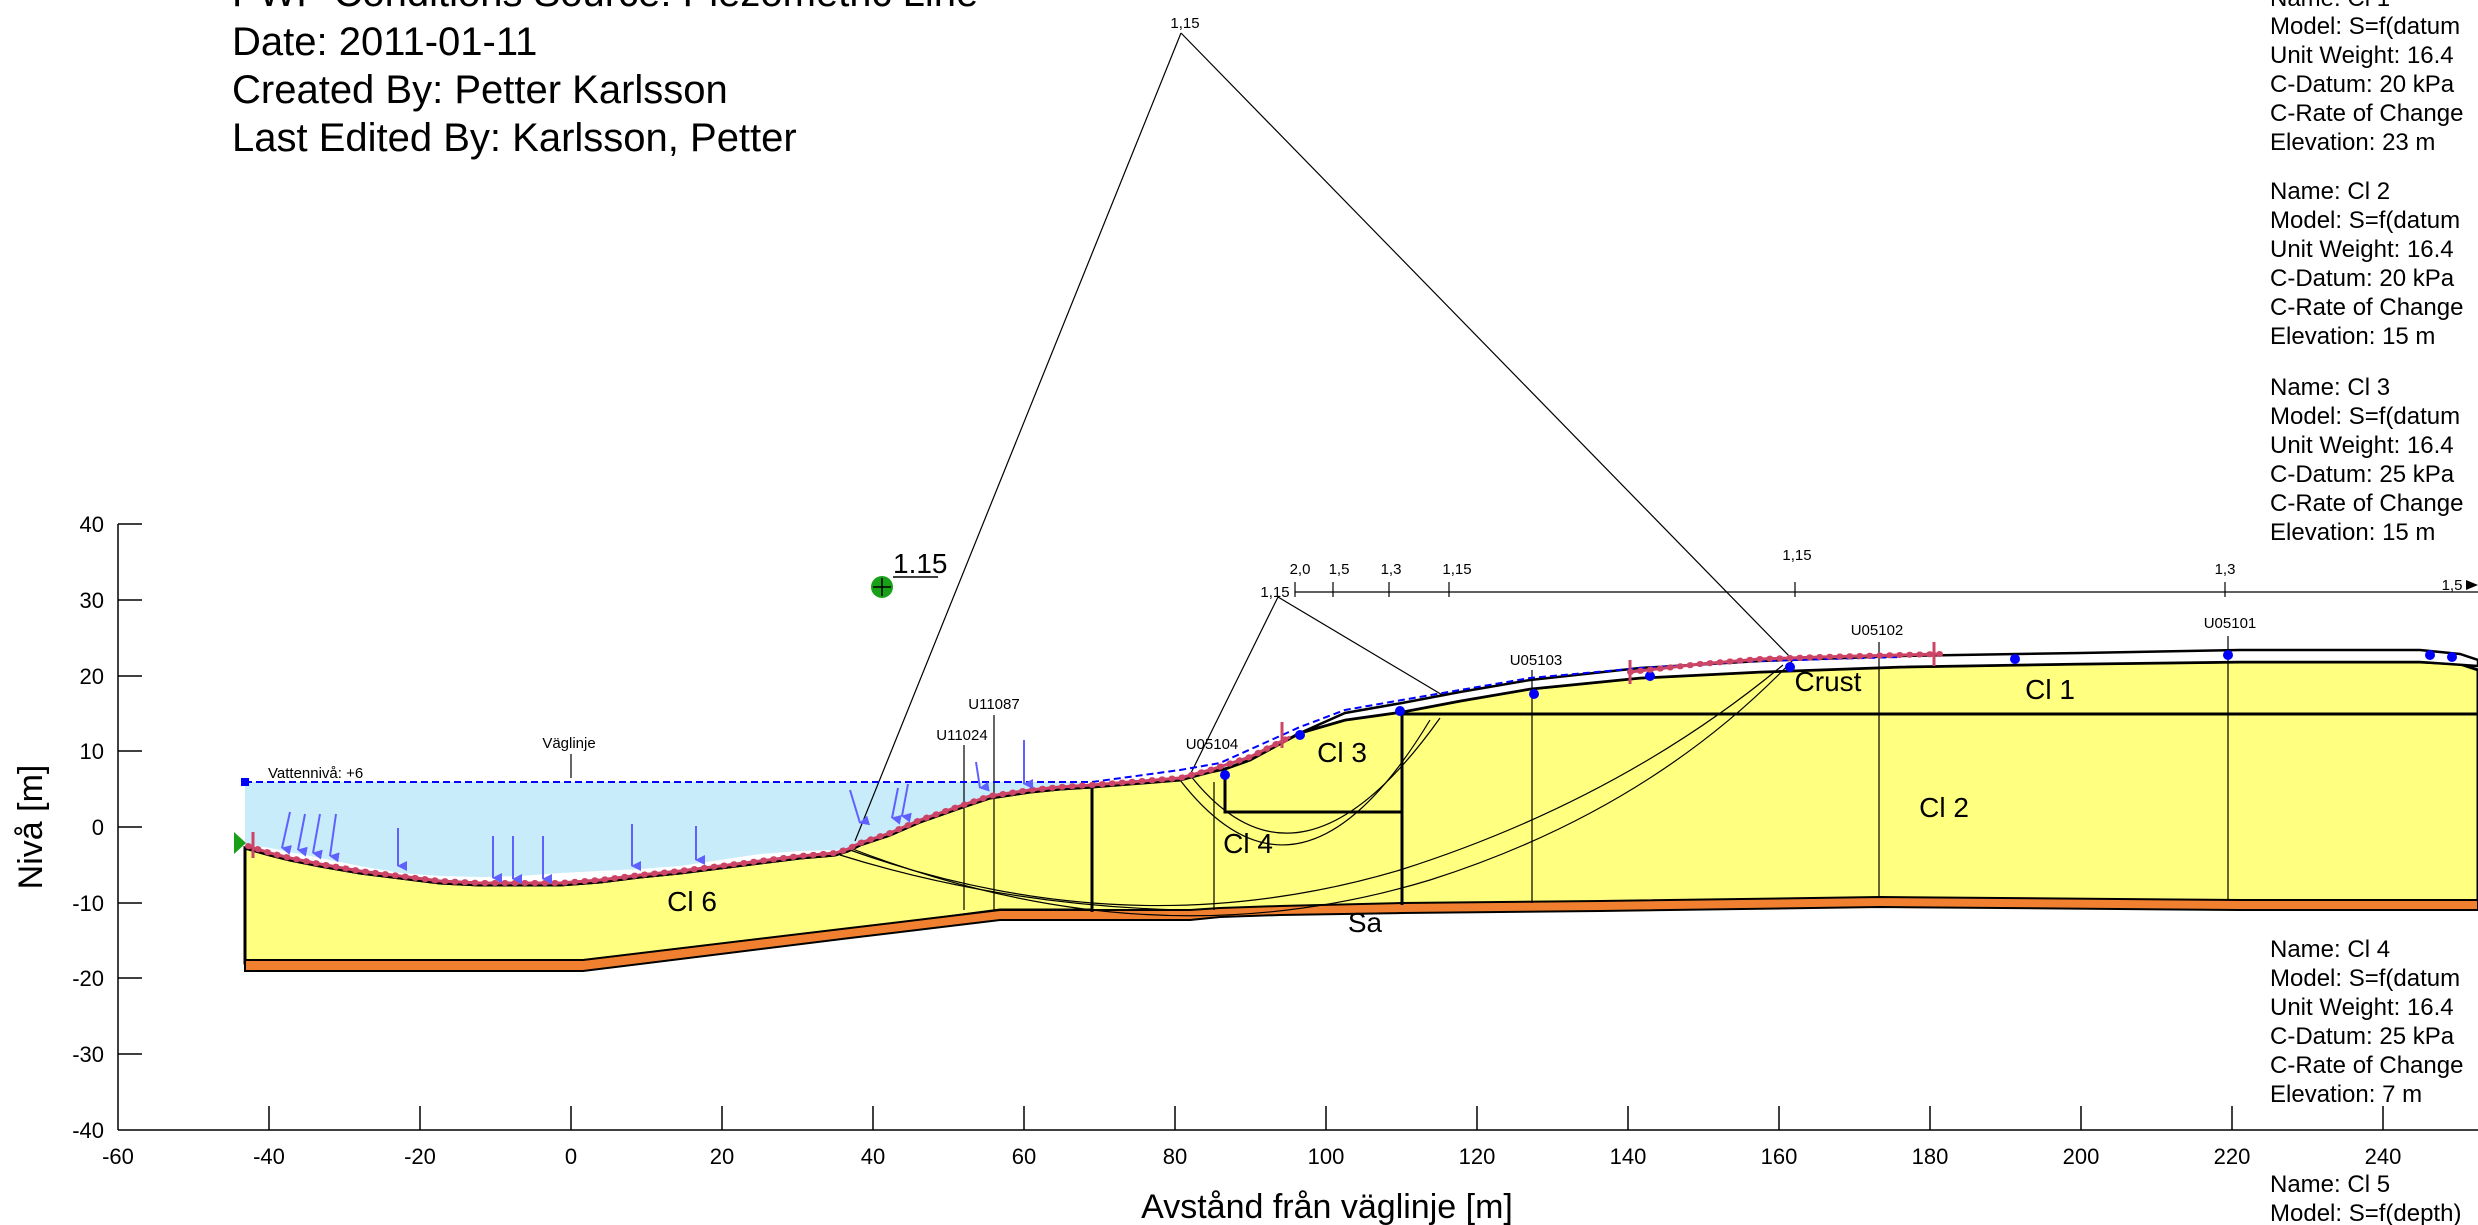 Image resolution: width=2478 pixels, height=1225 pixels. What do you see at coordinates (1877, 630) in the screenshot?
I see `borehole-label: U05102` at bounding box center [1877, 630].